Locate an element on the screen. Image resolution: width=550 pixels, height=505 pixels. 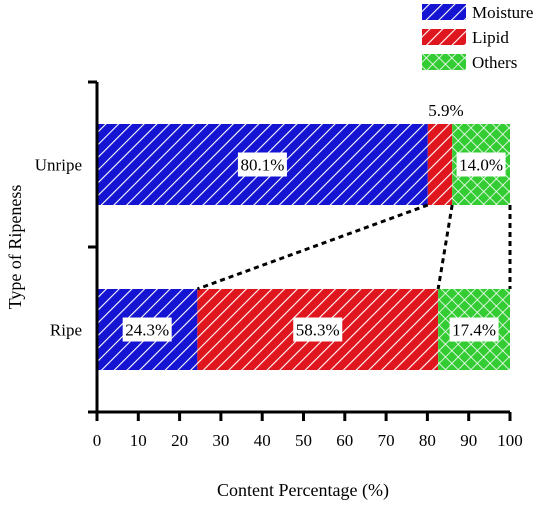
x-tick-label-90: 90 is located at coordinates (468, 440).